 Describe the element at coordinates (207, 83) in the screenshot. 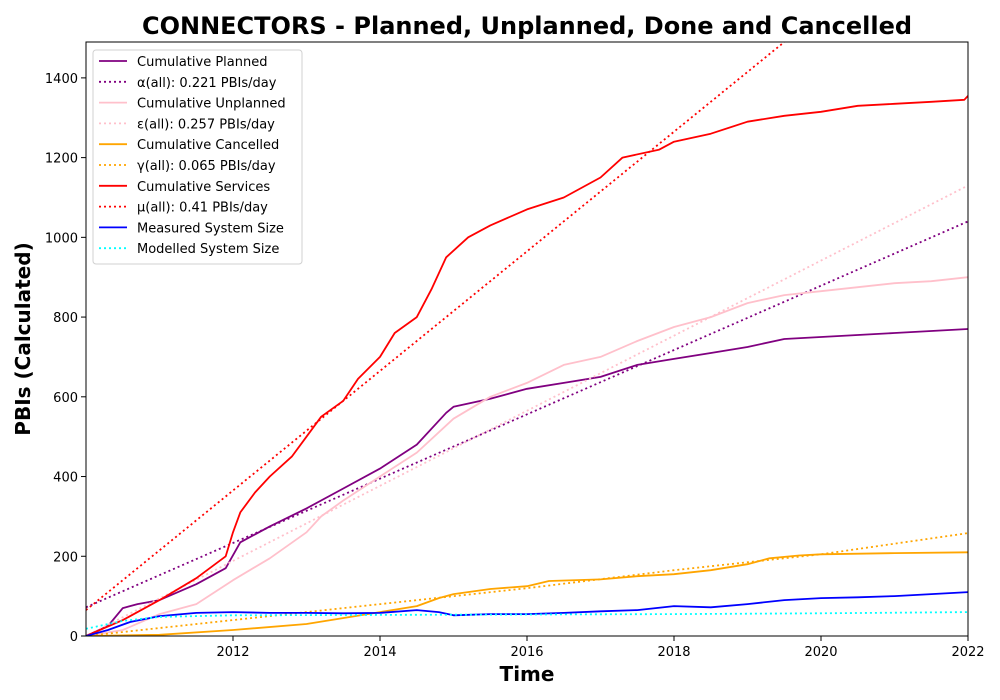

I see `legend-label-1: α(all): 0.221 PBIs/day` at that location.